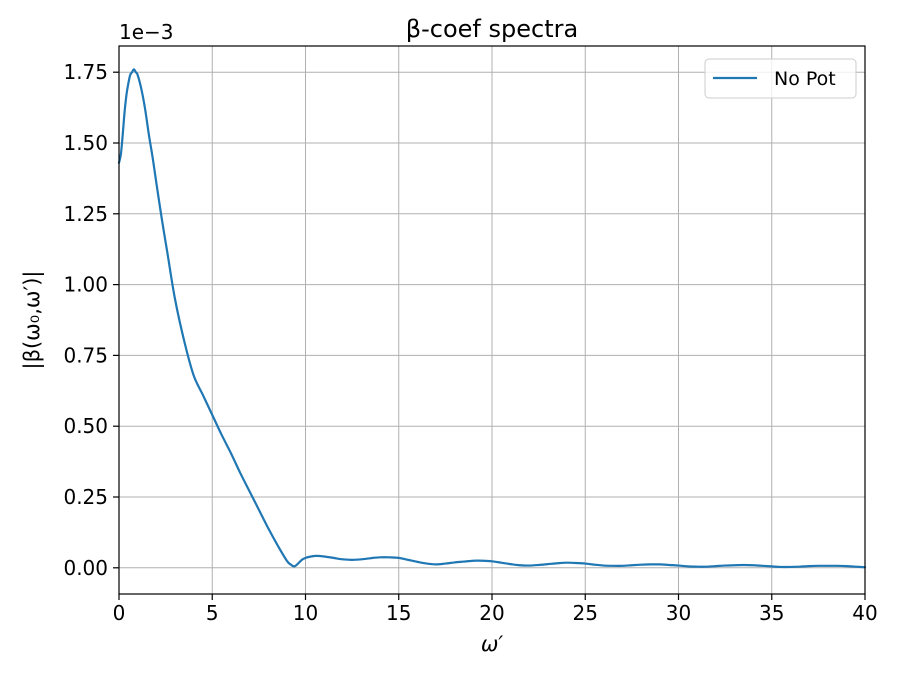  I want to click on y-tick-label: 0.00, so click(85, 568).